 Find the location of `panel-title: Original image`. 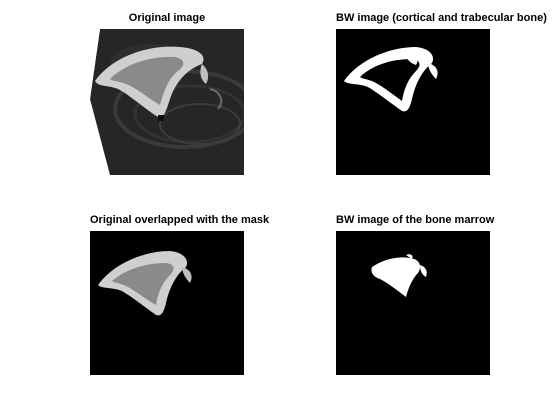

panel-title: Original image is located at coordinates (167, 18).